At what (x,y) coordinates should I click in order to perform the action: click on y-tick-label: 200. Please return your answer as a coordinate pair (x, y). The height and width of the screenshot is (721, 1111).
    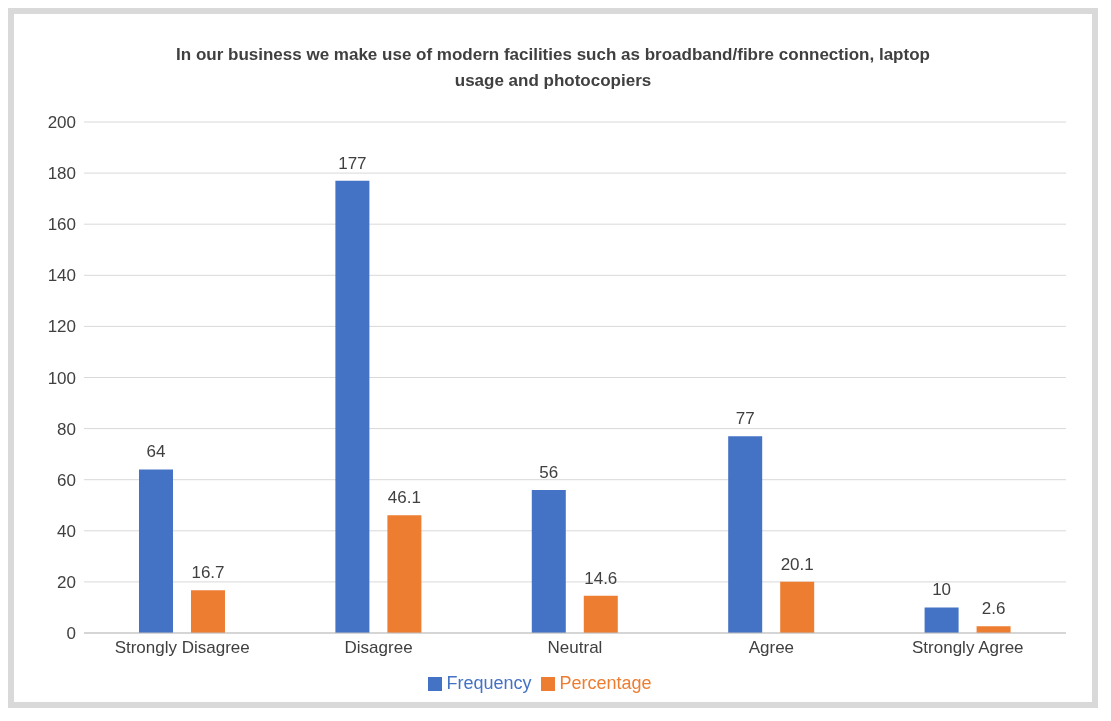
    Looking at the image, I should click on (61, 123).